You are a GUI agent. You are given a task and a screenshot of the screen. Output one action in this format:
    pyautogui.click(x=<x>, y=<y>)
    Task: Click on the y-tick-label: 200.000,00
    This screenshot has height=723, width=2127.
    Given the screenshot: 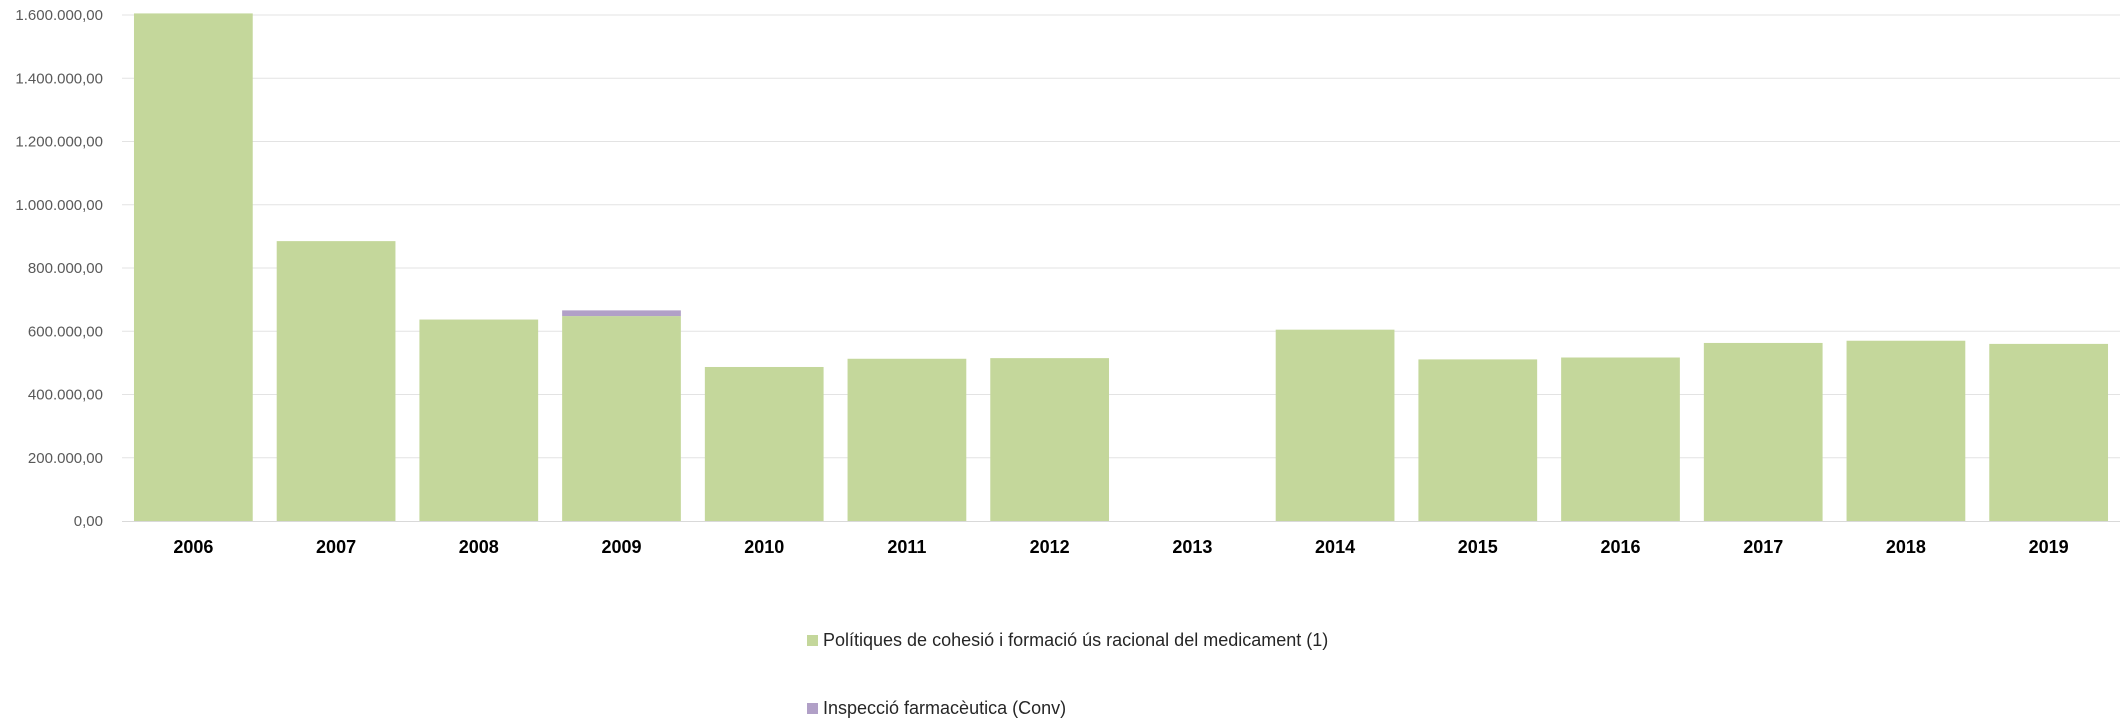 What is the action you would take?
    pyautogui.click(x=65, y=458)
    